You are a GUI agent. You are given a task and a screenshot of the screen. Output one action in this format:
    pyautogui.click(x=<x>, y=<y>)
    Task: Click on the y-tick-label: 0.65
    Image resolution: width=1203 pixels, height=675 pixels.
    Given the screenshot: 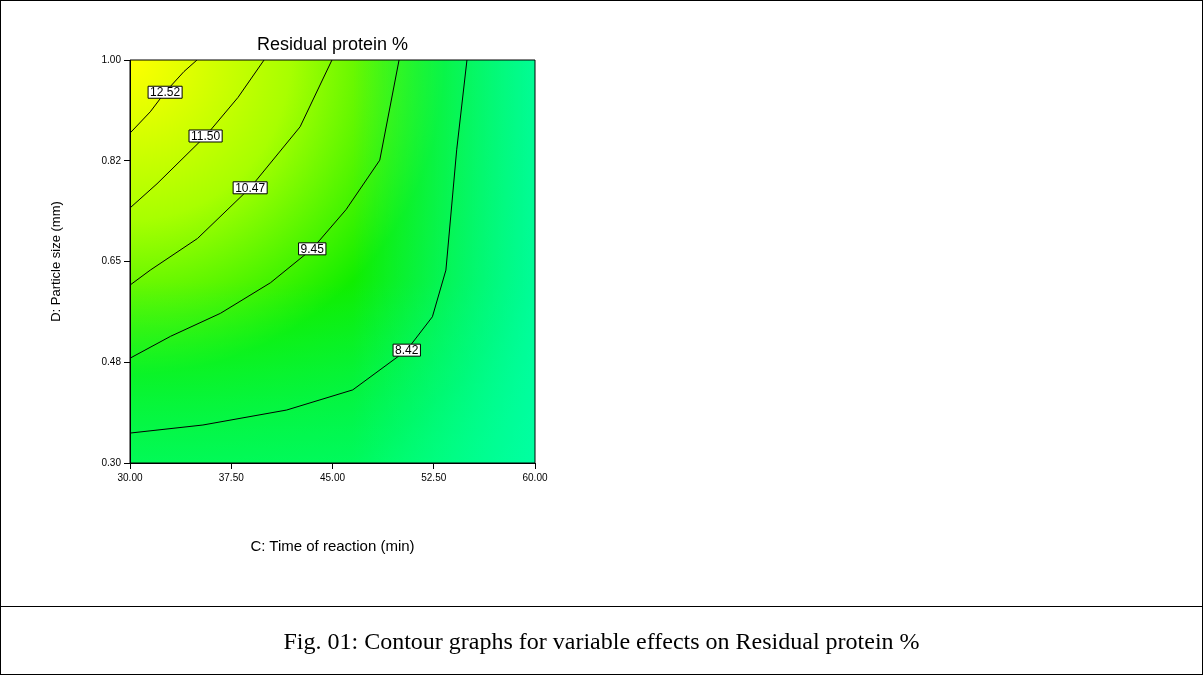 What is the action you would take?
    pyautogui.click(x=111, y=261)
    